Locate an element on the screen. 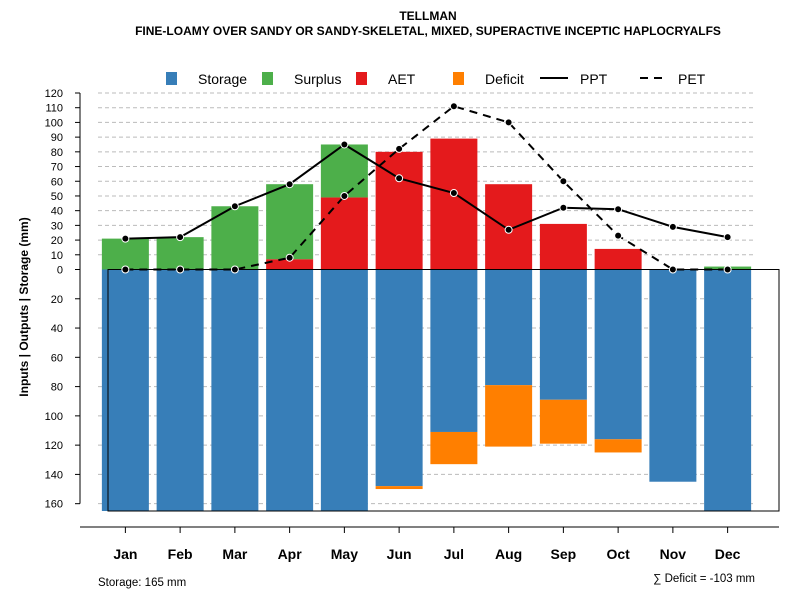  x-tick-label-feb: Feb is located at coordinates (180, 554).